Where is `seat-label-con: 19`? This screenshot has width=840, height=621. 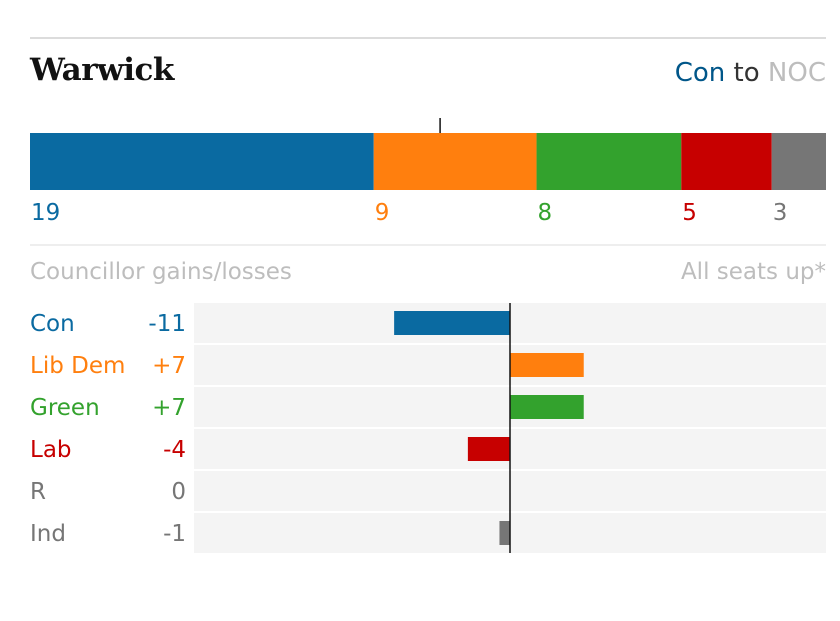
seat-label-con: 19 is located at coordinates (45, 213).